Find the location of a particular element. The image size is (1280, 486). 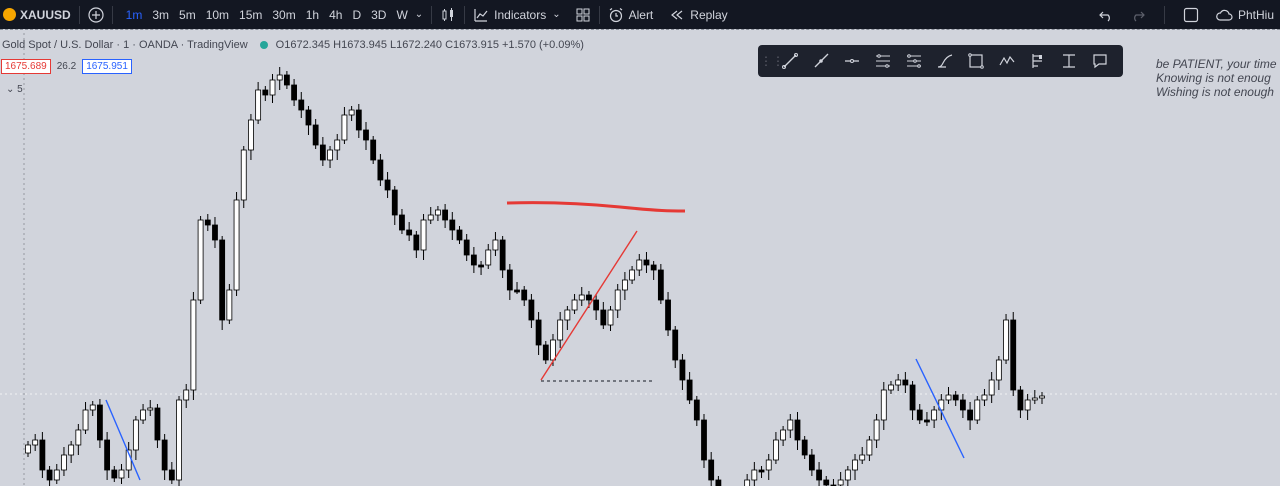

buy-price-button: 1675.951 is located at coordinates (107, 66).